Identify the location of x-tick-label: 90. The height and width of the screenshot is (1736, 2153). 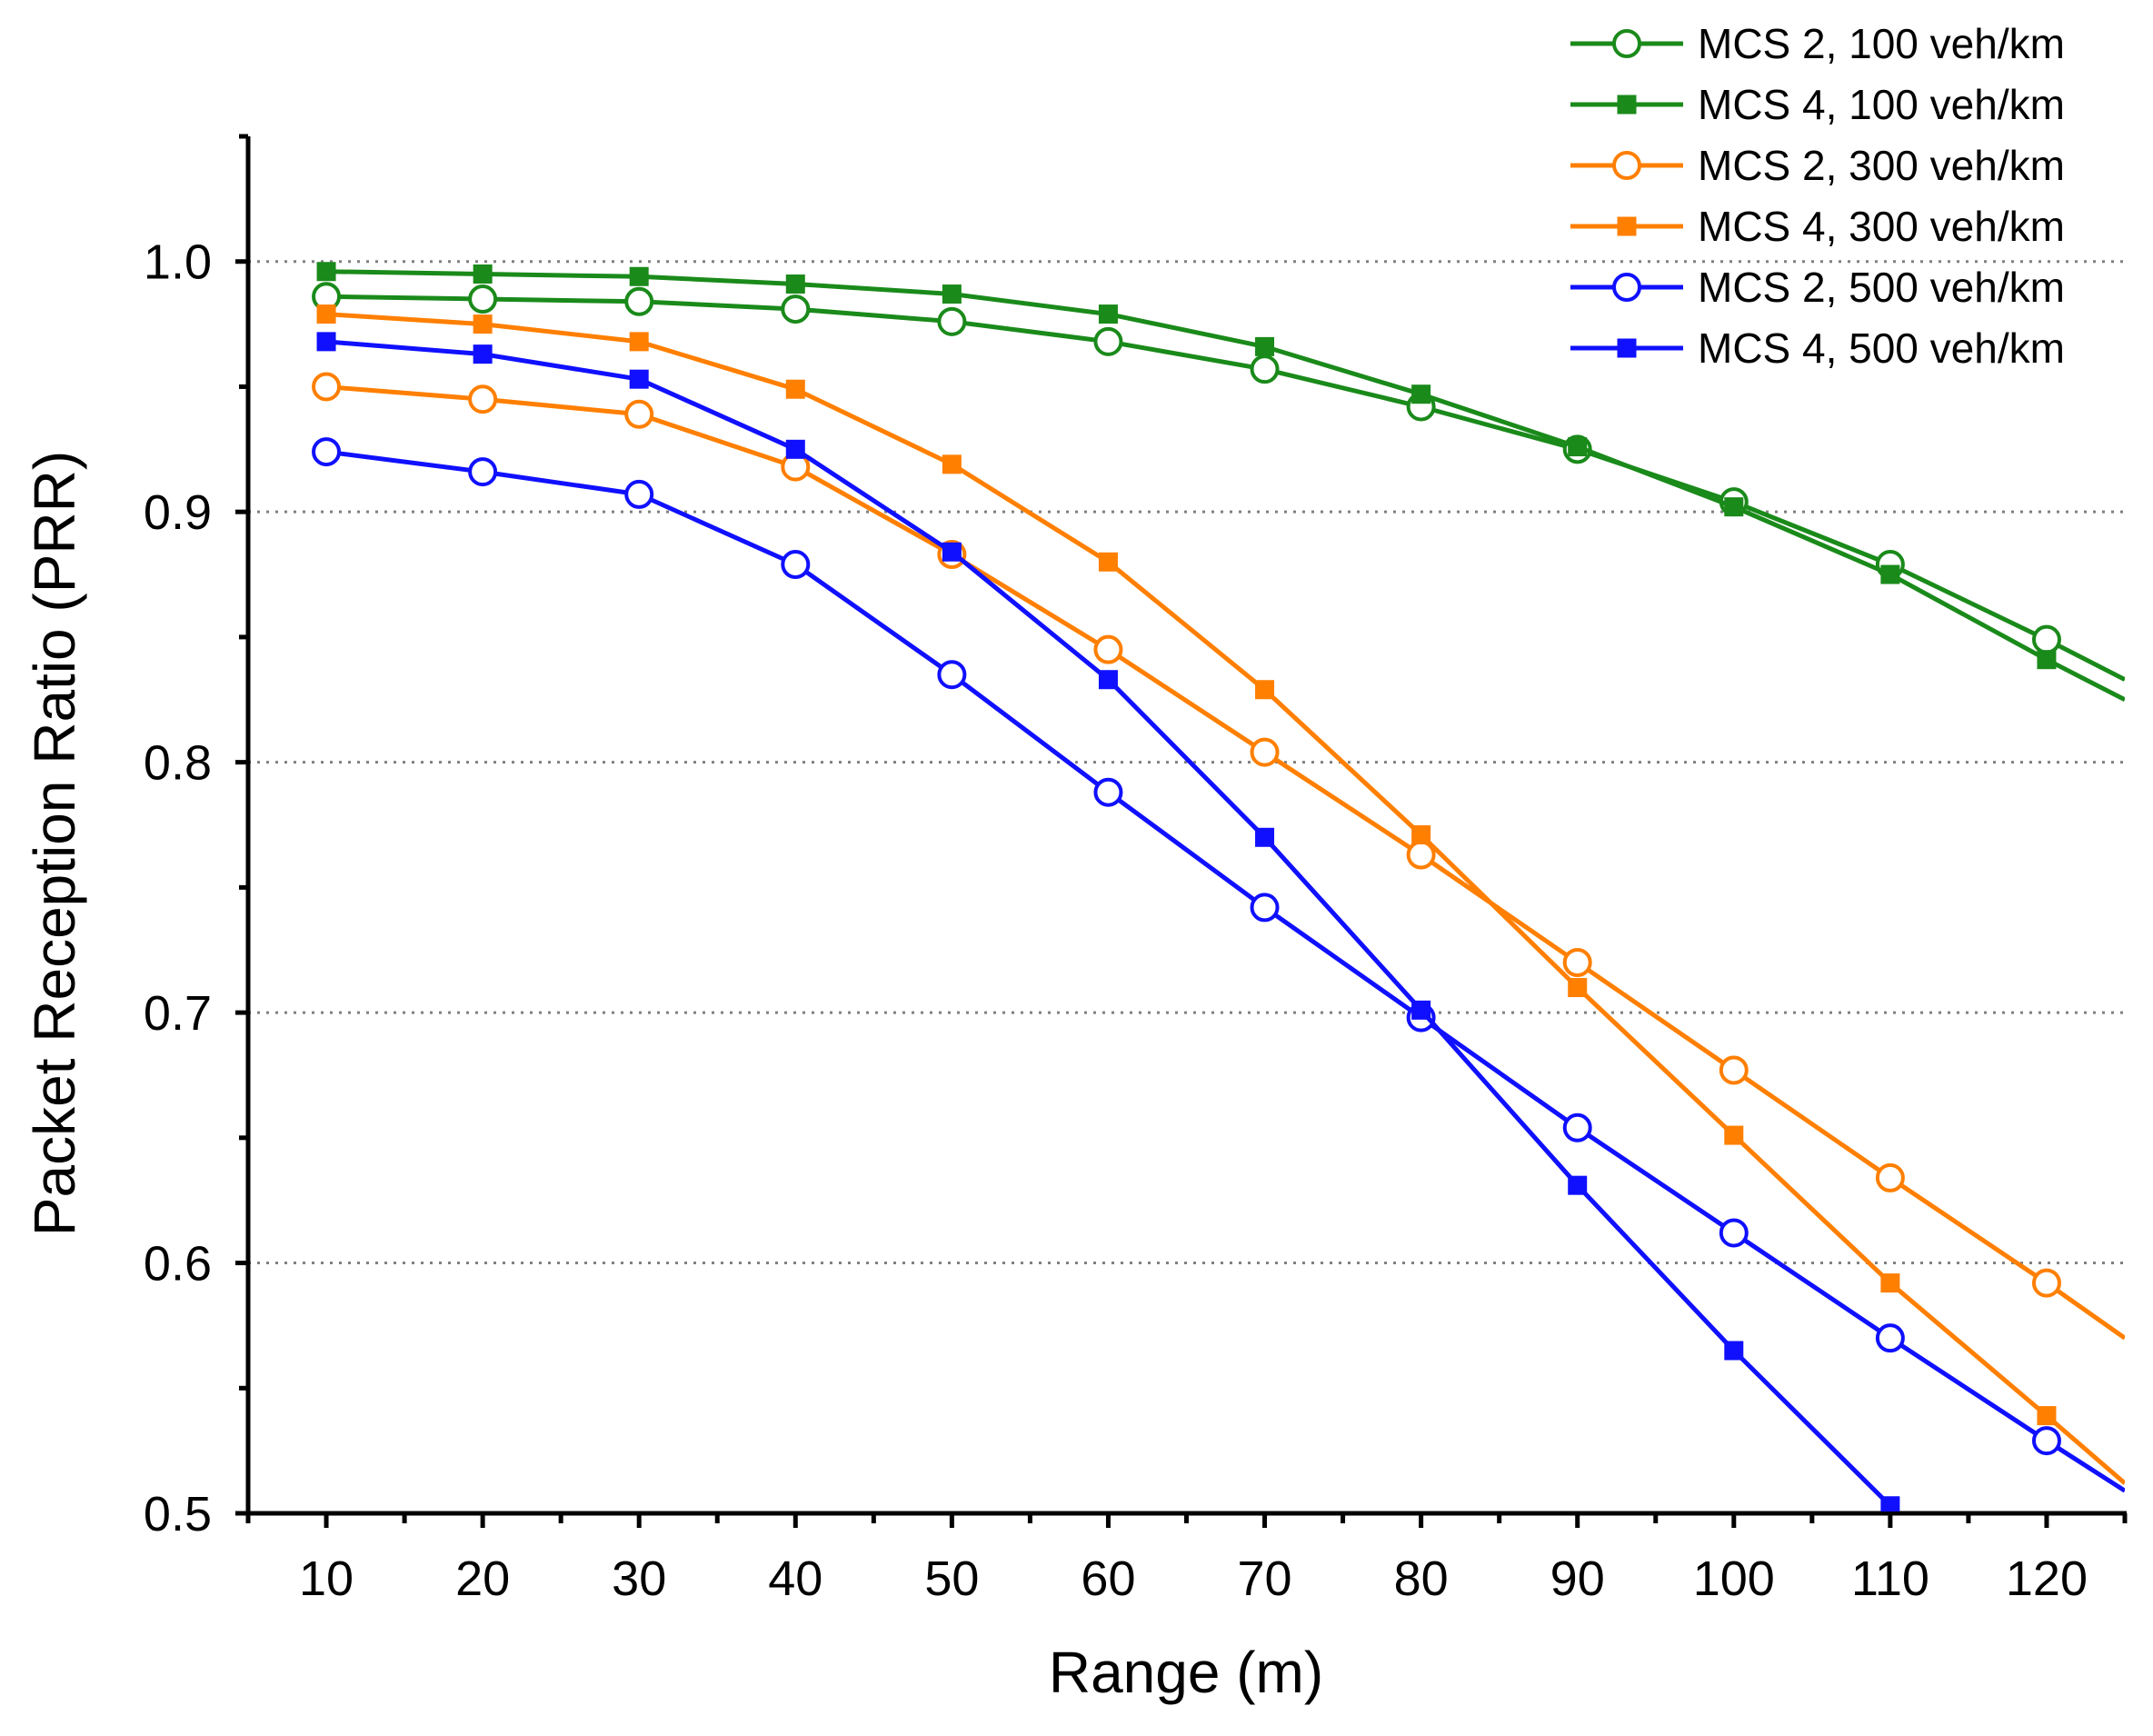
(1578, 1579).